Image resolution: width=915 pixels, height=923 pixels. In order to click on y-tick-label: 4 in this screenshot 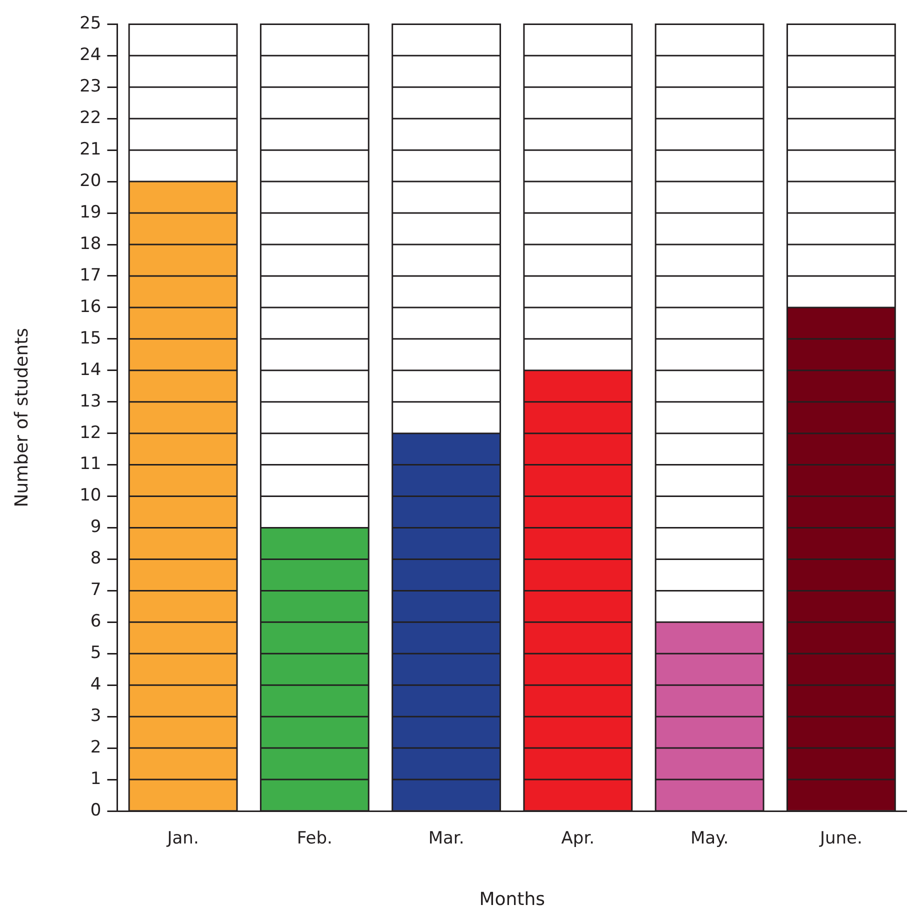, I will do `click(96, 684)`.